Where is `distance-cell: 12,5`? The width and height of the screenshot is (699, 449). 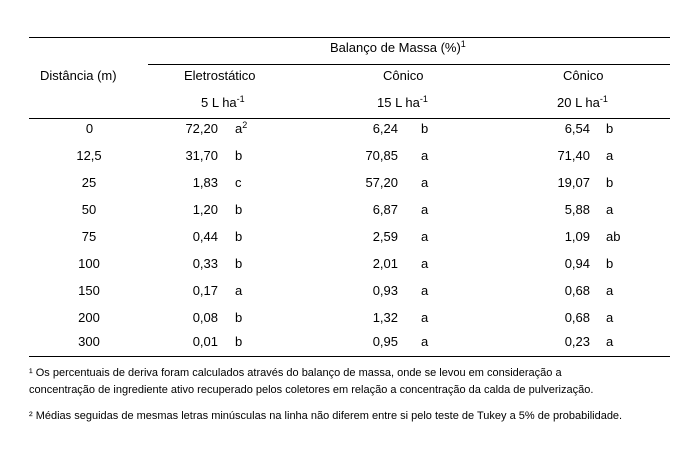 distance-cell: 12,5 is located at coordinates (89, 155).